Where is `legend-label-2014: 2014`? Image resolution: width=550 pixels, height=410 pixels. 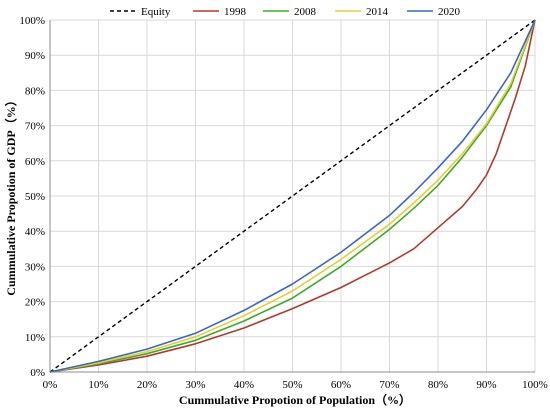
legend-label-2014: 2014 is located at coordinates (377, 12).